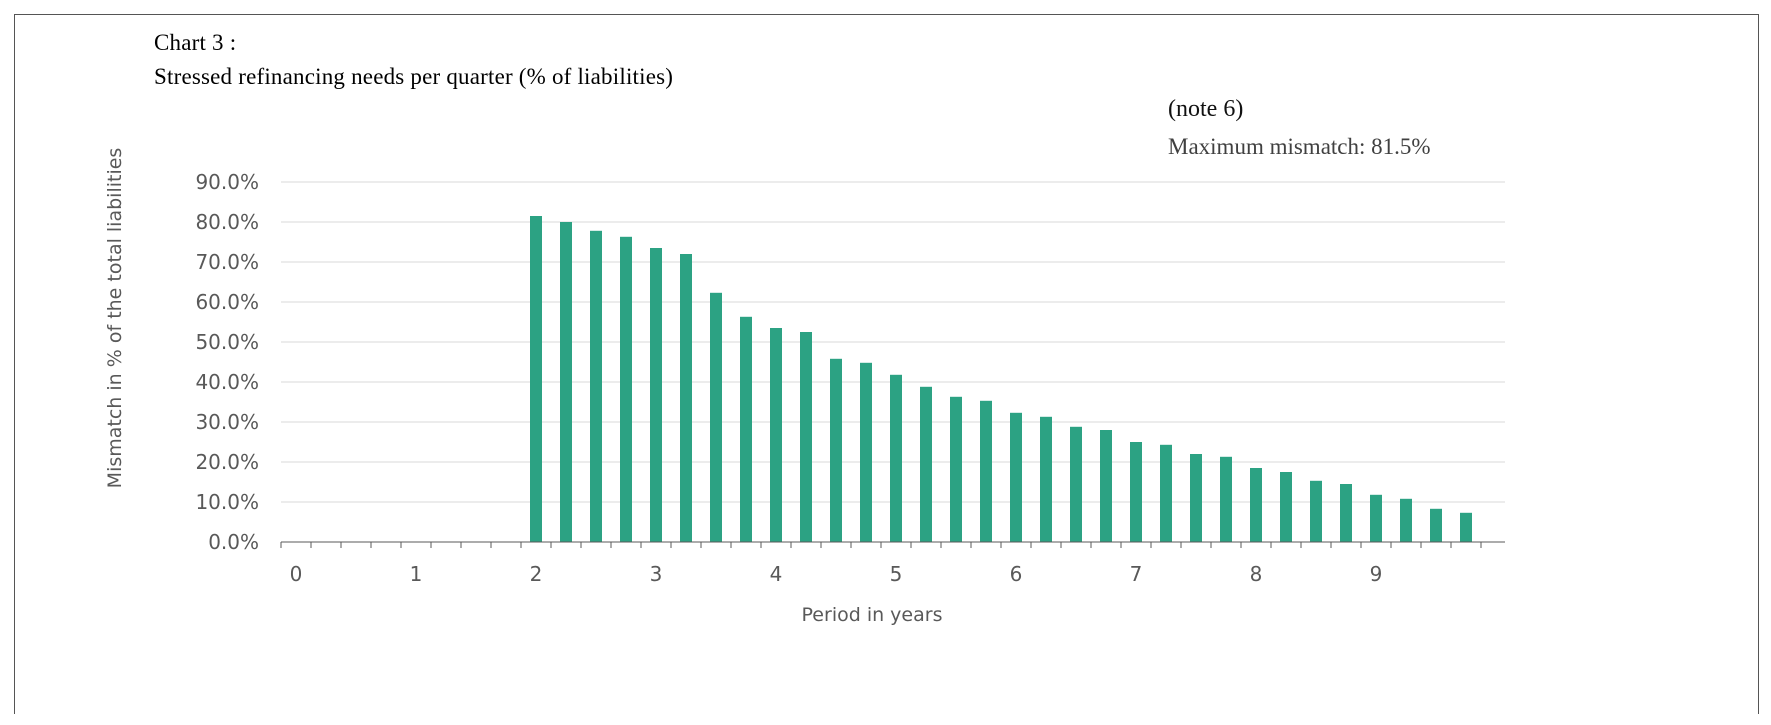 This screenshot has width=1771, height=725. Describe the element at coordinates (227, 302) in the screenshot. I see `y-tick-label: 60.0%` at that location.